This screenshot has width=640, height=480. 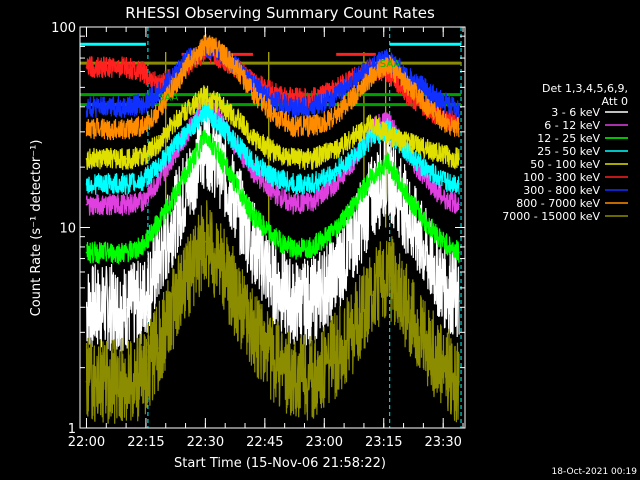 I want to click on legend-label: 3 - 6 keV, so click(x=575, y=112).